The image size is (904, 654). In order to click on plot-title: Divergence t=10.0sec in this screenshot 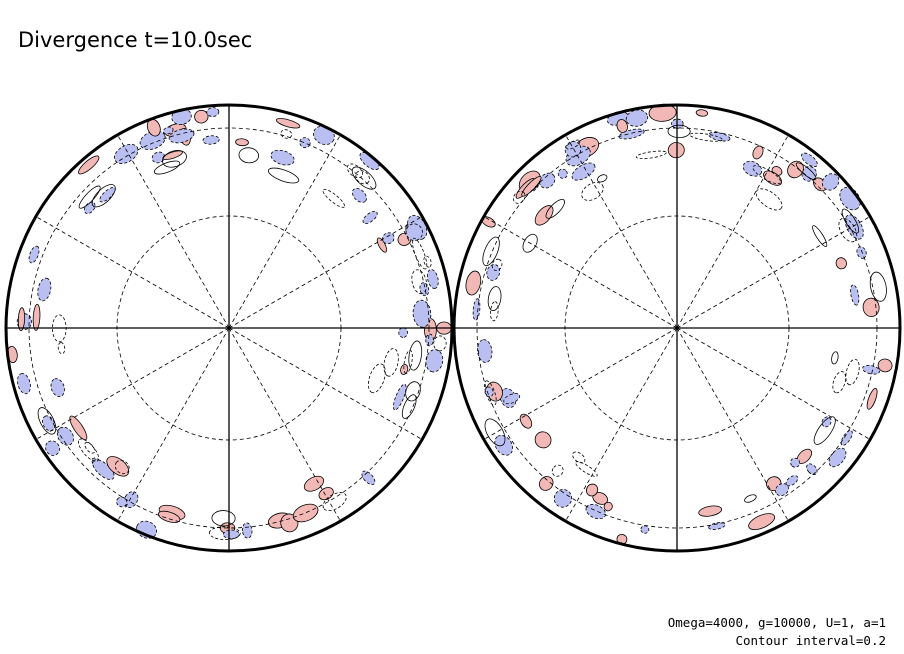, I will do `click(135, 40)`.